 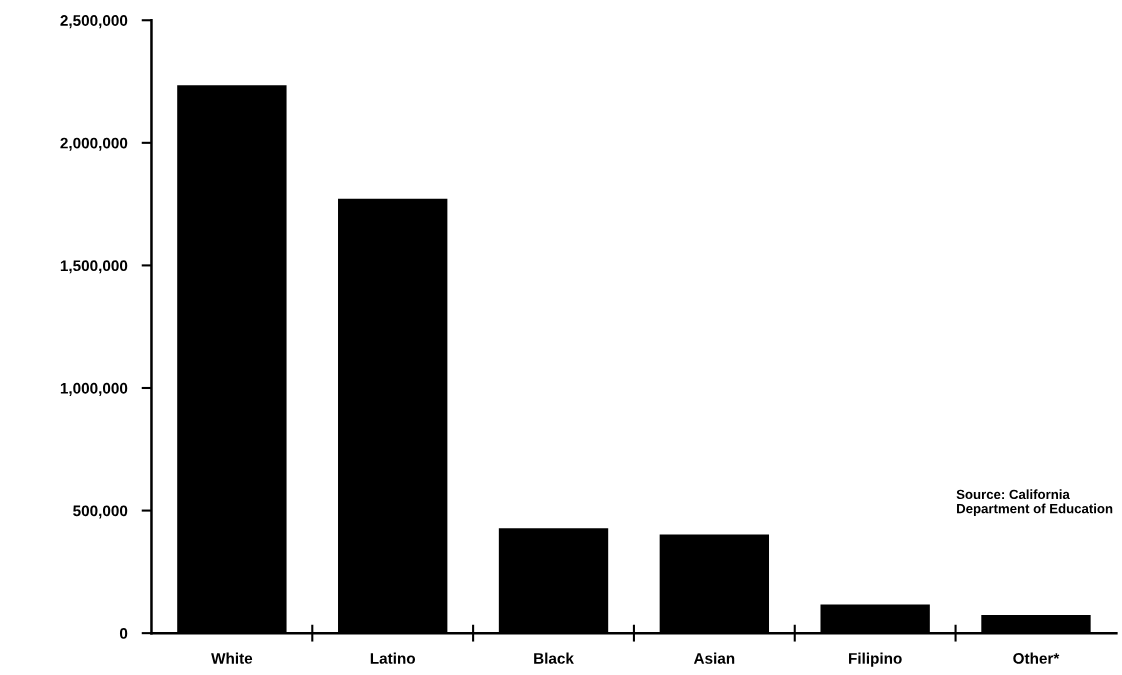 What do you see at coordinates (94, 267) in the screenshot?
I see `y-tick-label: 1,500,000` at bounding box center [94, 267].